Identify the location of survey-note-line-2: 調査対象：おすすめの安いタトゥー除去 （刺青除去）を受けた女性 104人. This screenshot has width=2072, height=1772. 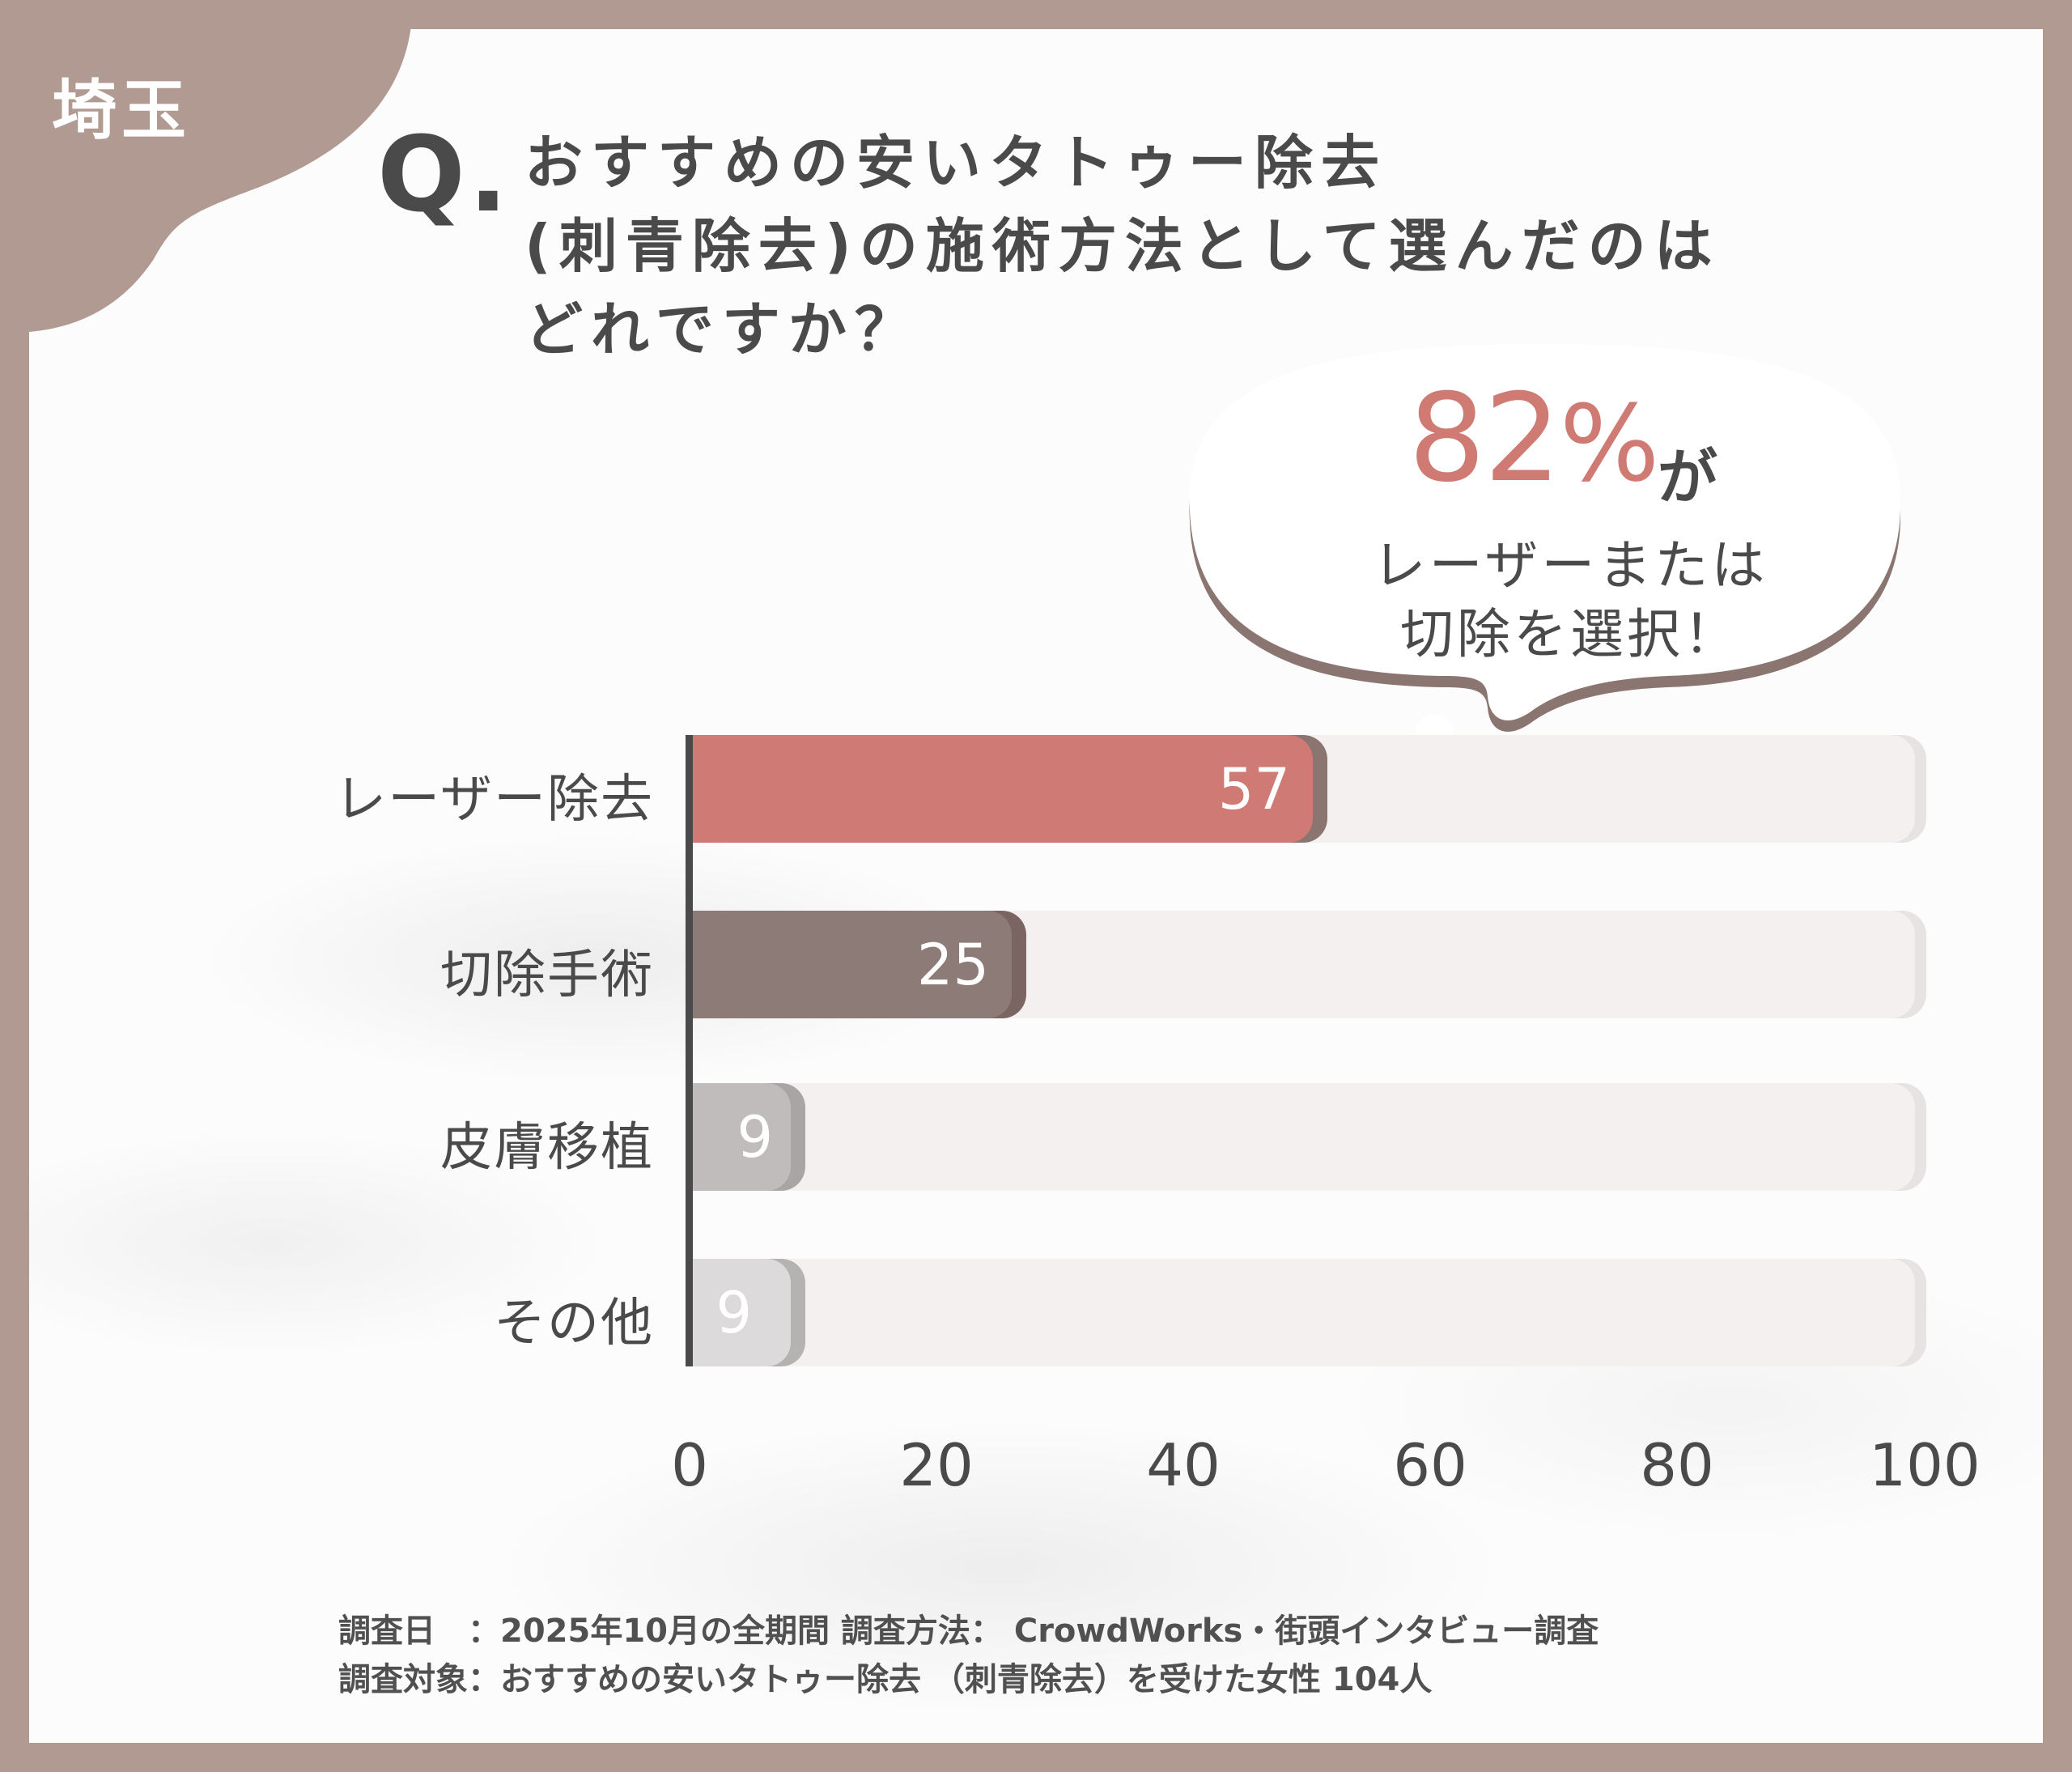
(885, 1680).